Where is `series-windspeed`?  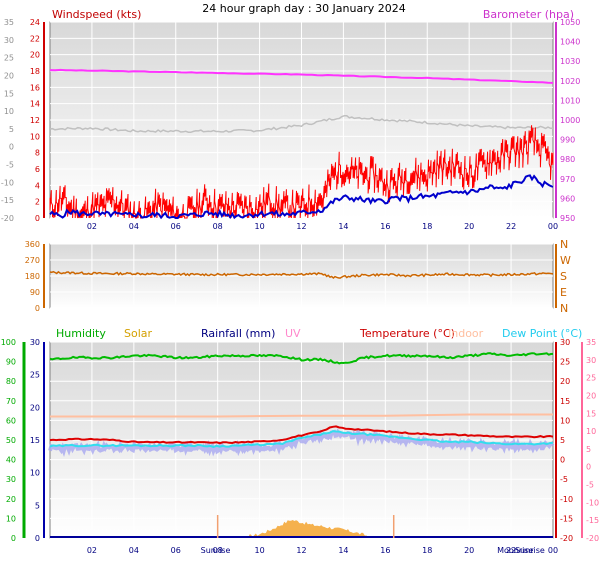
series-windspeed is located at coordinates (301, 172).